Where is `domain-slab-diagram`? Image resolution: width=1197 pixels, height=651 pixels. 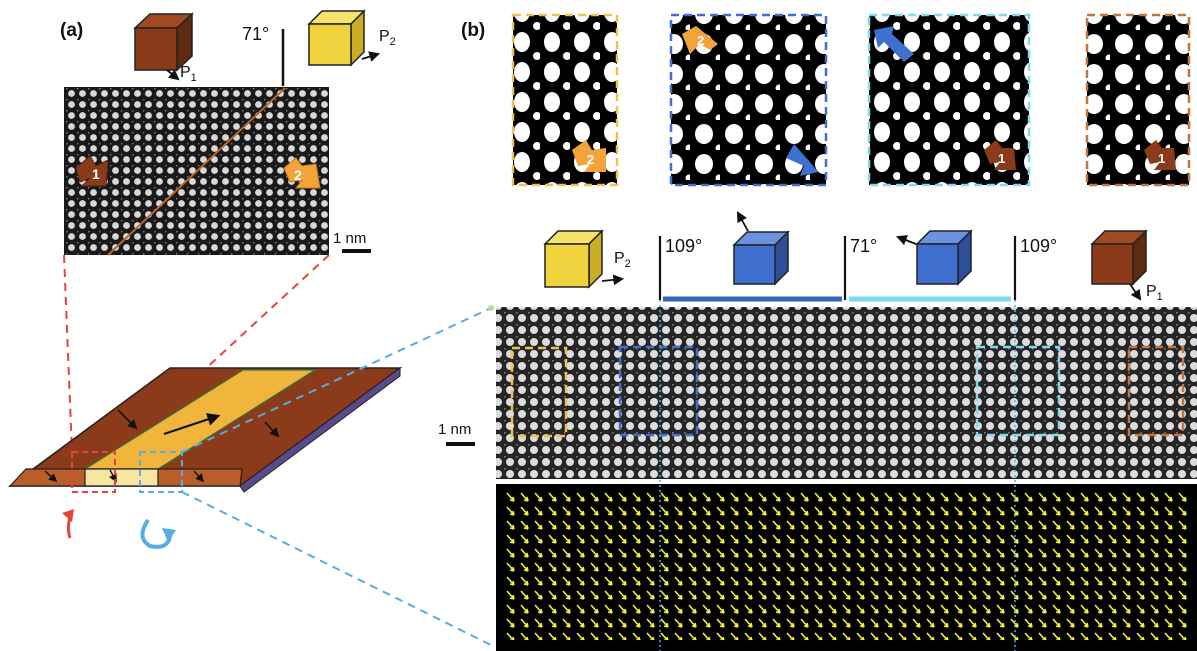 domain-slab-diagram is located at coordinates (205, 430).